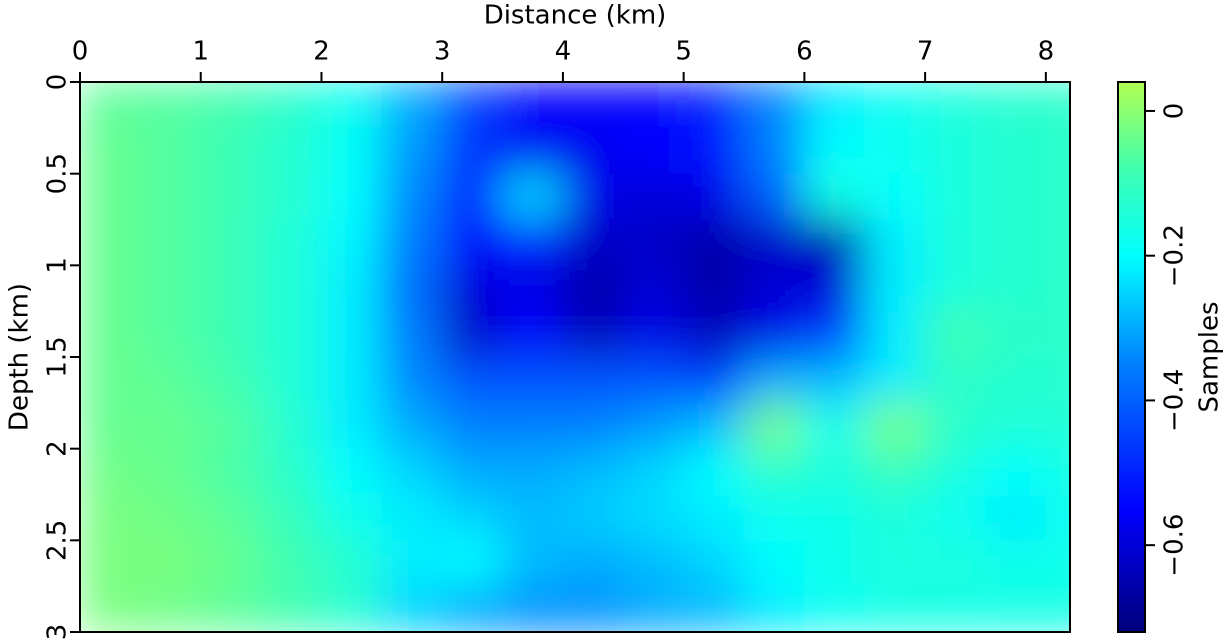 The width and height of the screenshot is (1226, 642). Describe the element at coordinates (1175, 400) in the screenshot. I see `colorbar-tick-label: −0.4` at that location.